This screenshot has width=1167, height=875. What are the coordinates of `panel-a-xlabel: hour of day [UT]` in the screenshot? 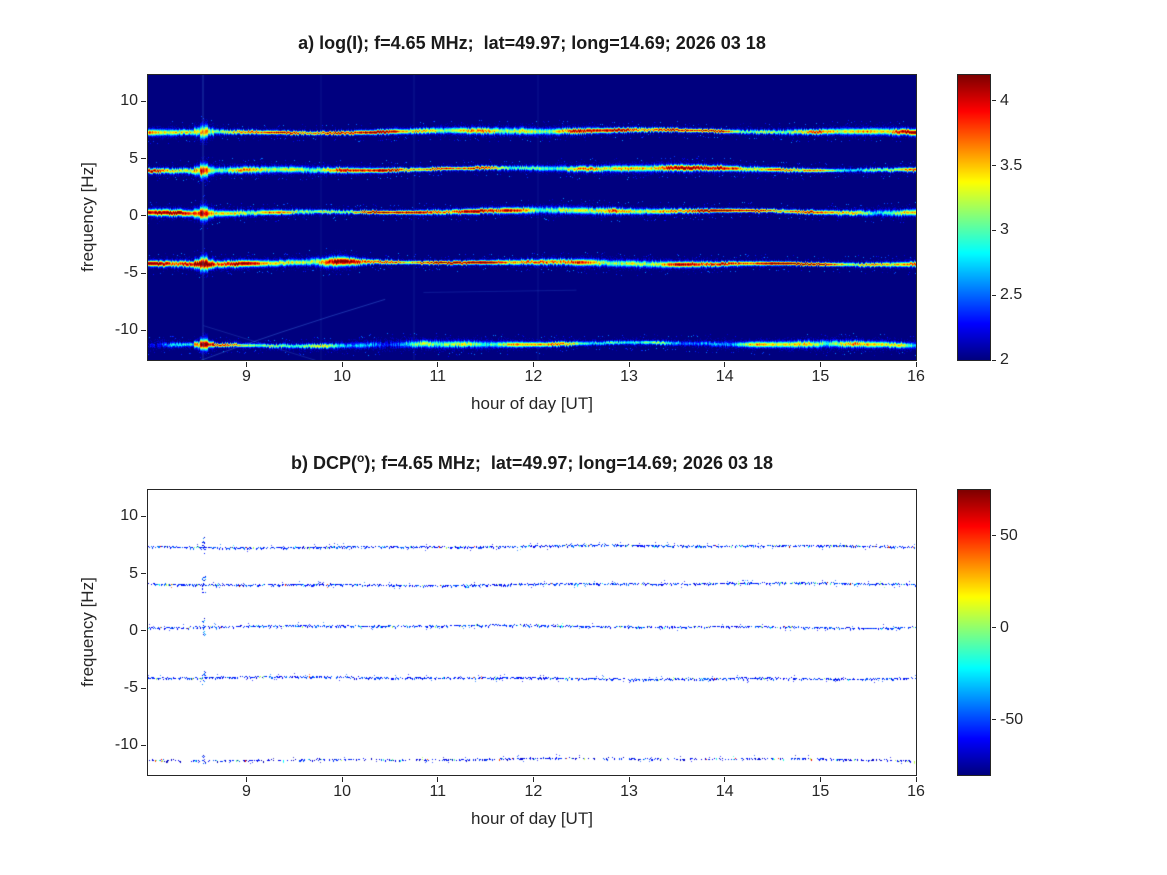 It's located at (532, 403).